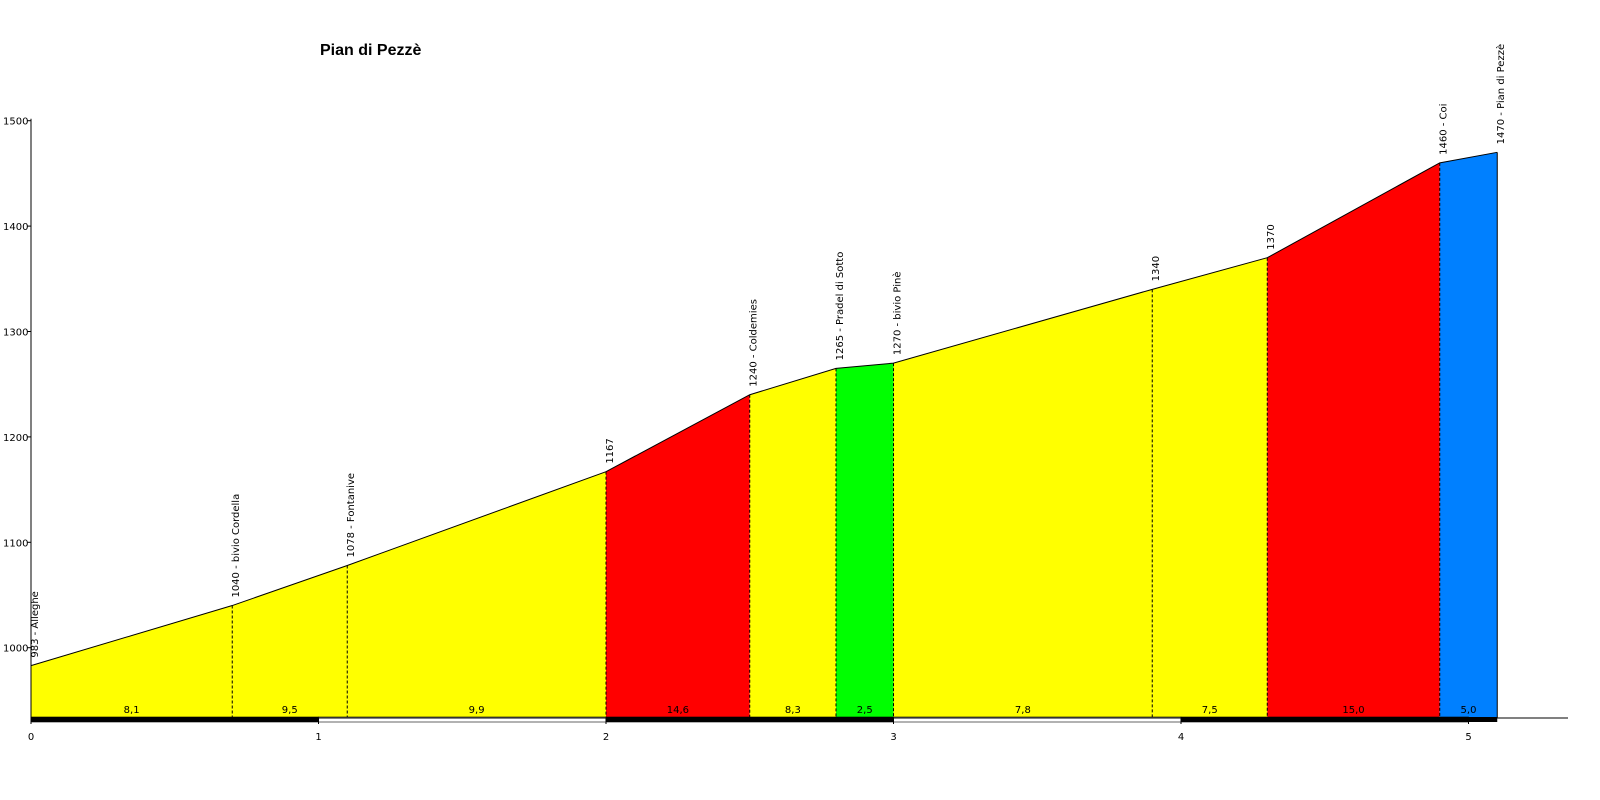  Describe the element at coordinates (15, 333) in the screenshot. I see `y-tick-label: 1300` at that location.